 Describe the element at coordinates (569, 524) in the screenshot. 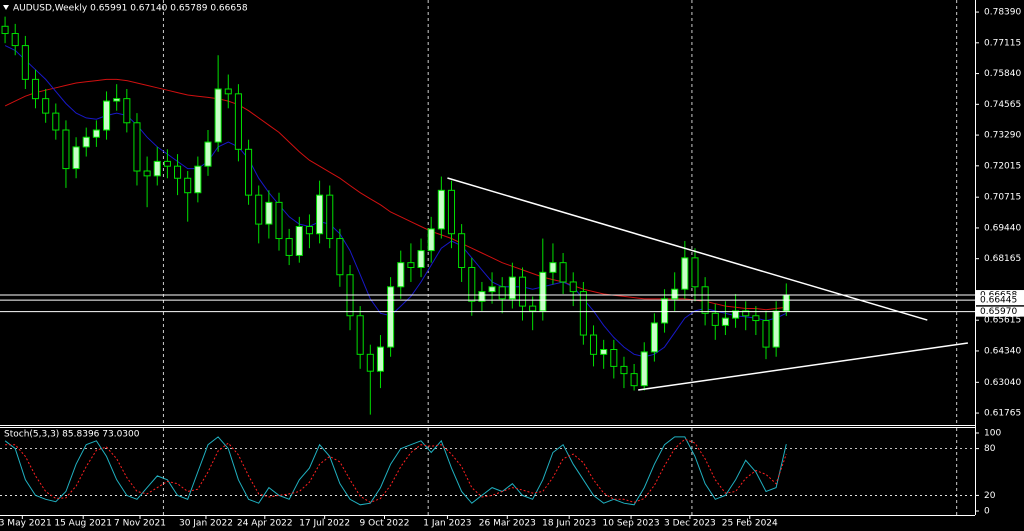

I see `x-tick-label: 18 Jun 2023` at that location.